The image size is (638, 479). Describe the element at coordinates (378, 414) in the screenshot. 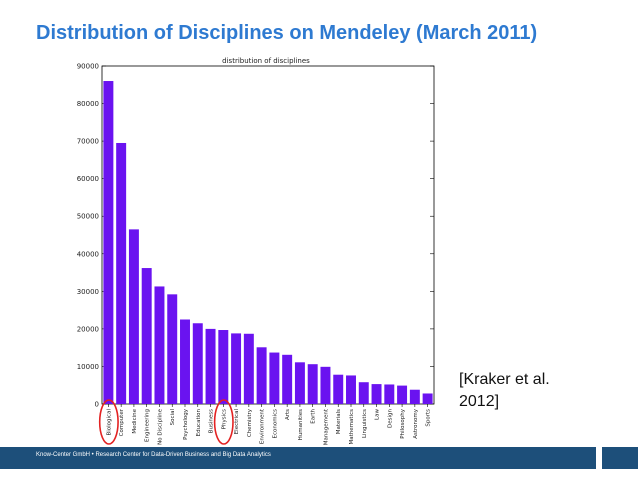

I see `x-tick-label: Law` at that location.